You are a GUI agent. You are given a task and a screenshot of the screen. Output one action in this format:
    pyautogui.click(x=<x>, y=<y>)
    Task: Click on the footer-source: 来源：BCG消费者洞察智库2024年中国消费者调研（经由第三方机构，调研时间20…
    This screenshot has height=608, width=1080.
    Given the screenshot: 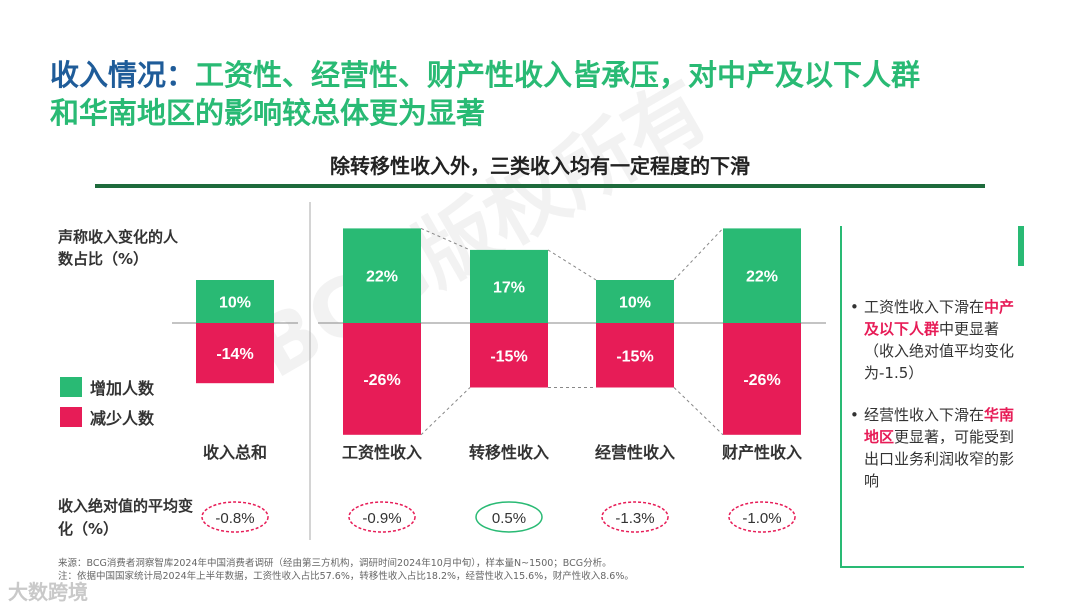 What is the action you would take?
    pyautogui.click(x=335, y=563)
    